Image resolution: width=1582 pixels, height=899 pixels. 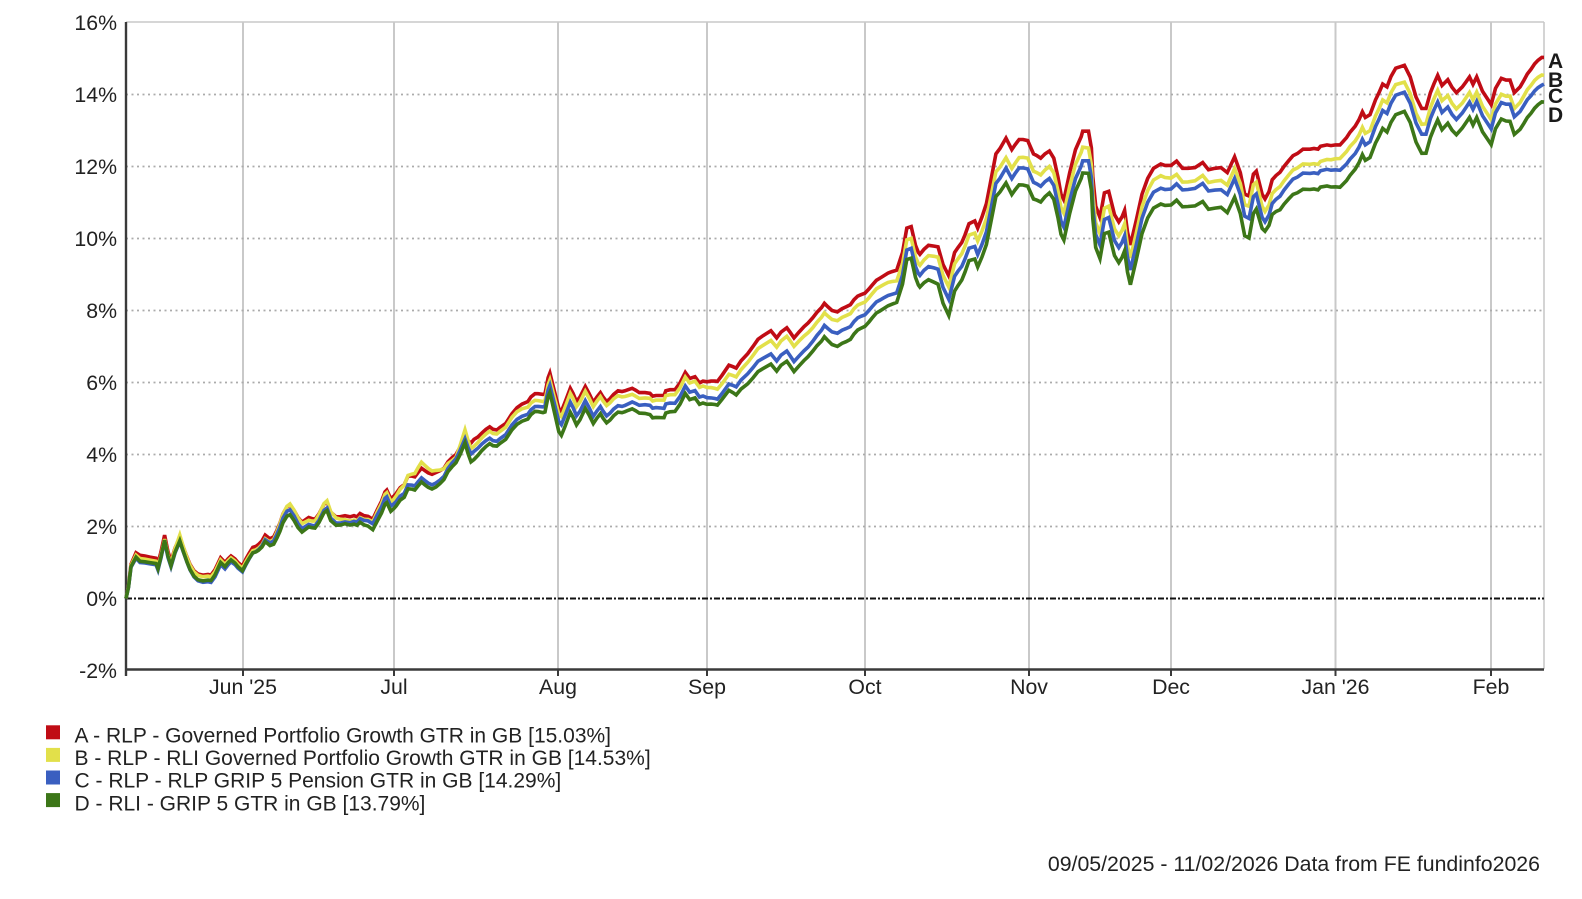 What do you see at coordinates (101, 599) in the screenshot?
I see `svg-text: 0%` at bounding box center [101, 599].